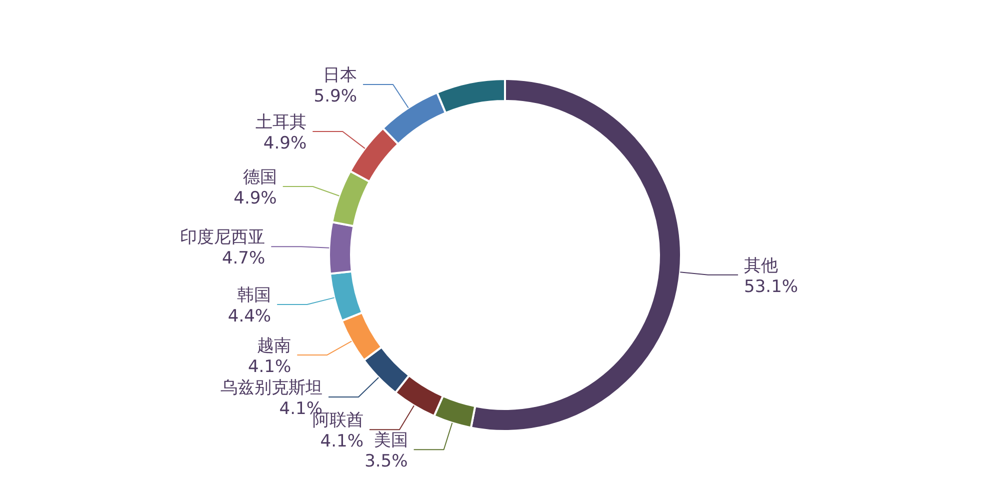 The image size is (1000, 500). I want to click on data-label: 5.9%, so click(335, 96).